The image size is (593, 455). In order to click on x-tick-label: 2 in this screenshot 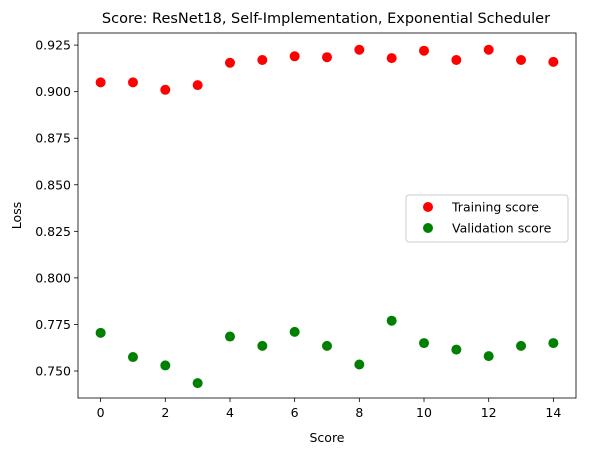, I will do `click(165, 412)`.